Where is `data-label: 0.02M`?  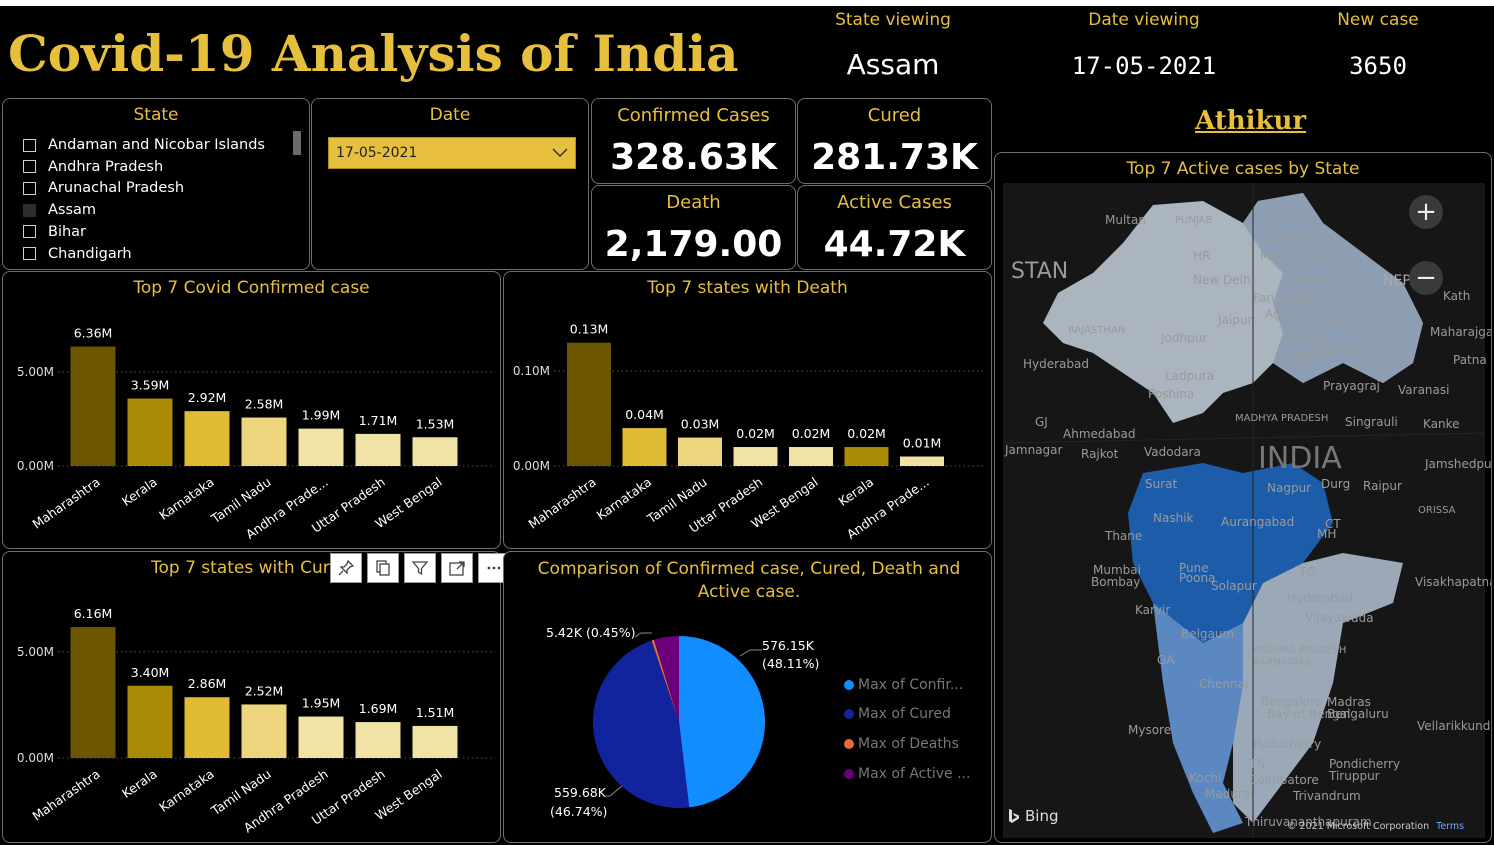
data-label: 0.02M is located at coordinates (811, 433).